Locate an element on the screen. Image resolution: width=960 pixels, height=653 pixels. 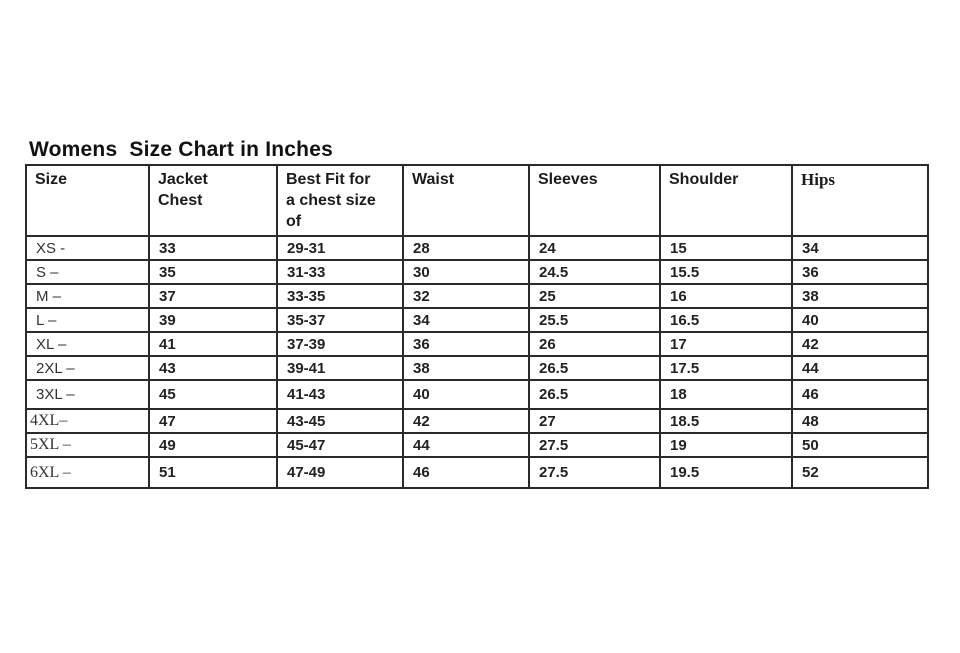
value-cell: 18 is located at coordinates (726, 394).